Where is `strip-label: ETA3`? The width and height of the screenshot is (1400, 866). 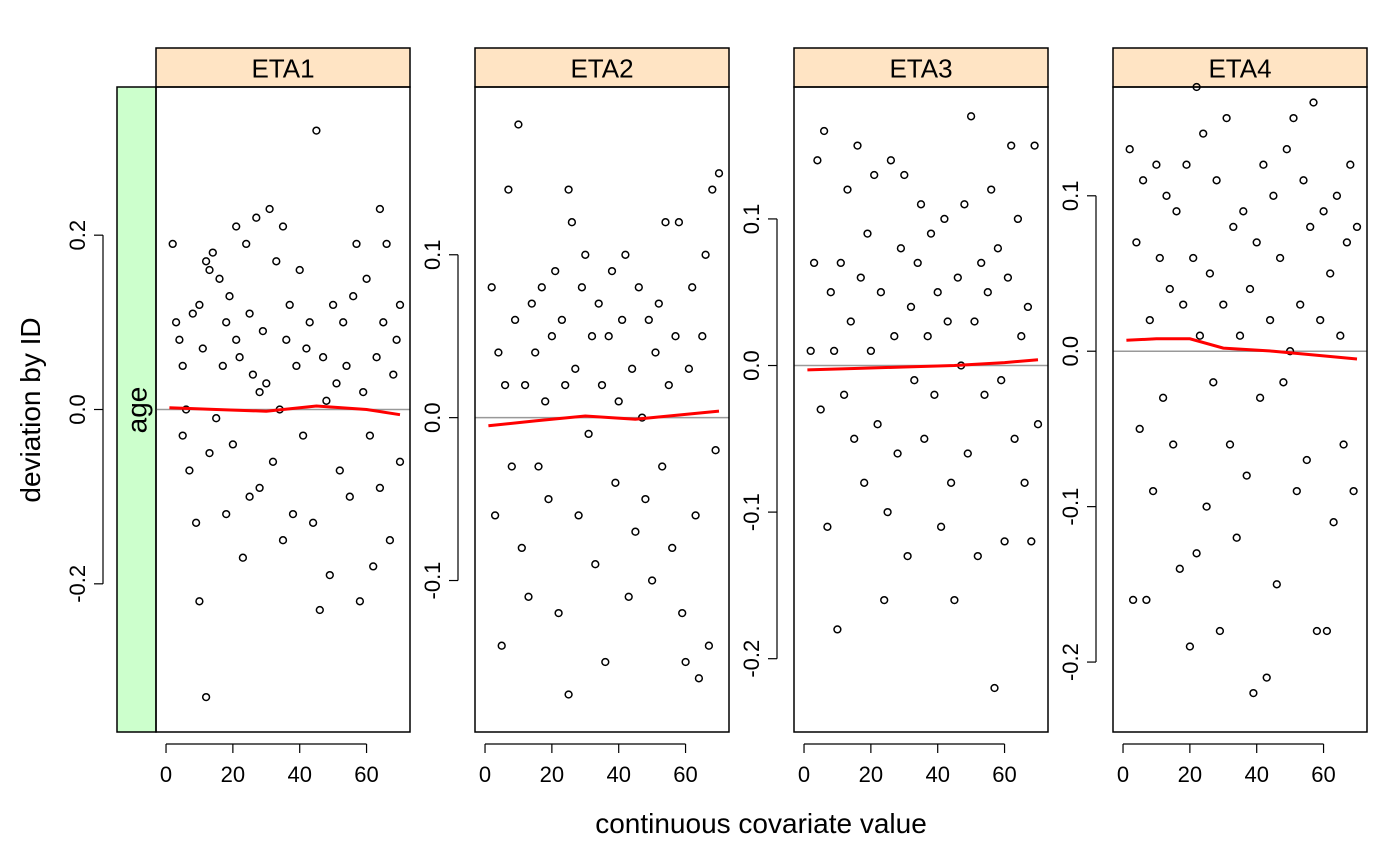 strip-label: ETA3 is located at coordinates (920, 69).